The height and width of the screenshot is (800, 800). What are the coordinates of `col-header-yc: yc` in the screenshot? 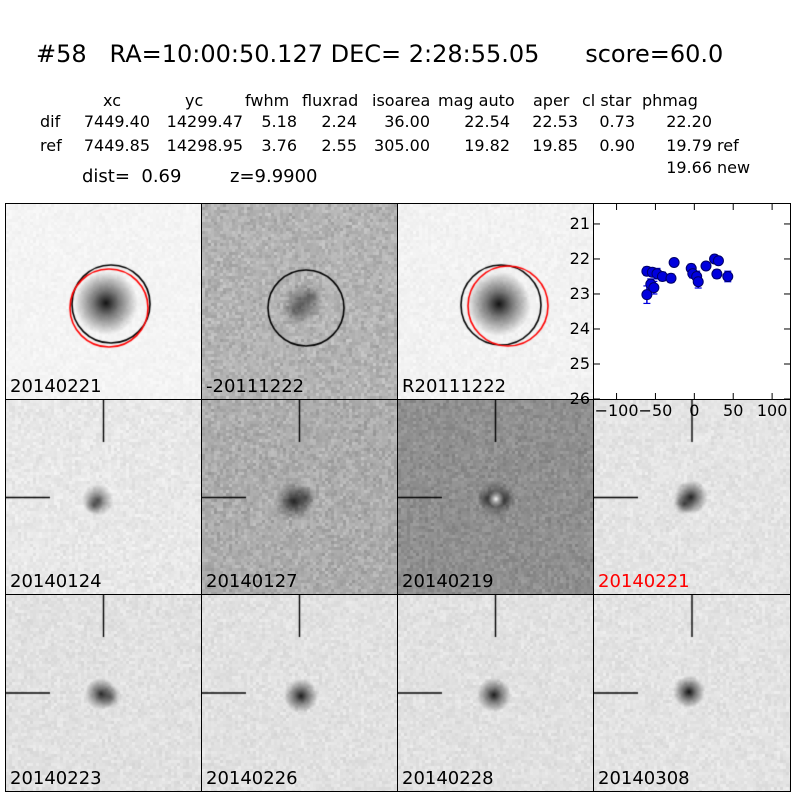 It's located at (194, 100).